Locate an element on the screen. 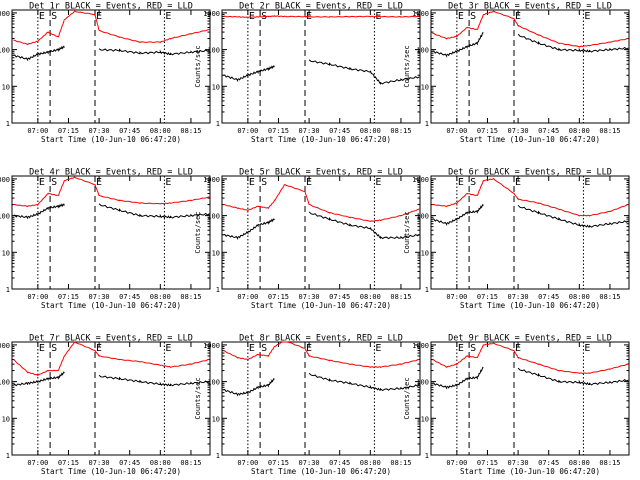 This screenshot has height=480, width=640. panel-title: Det 9r BLACK = Events, RED = LLD is located at coordinates (530, 339).